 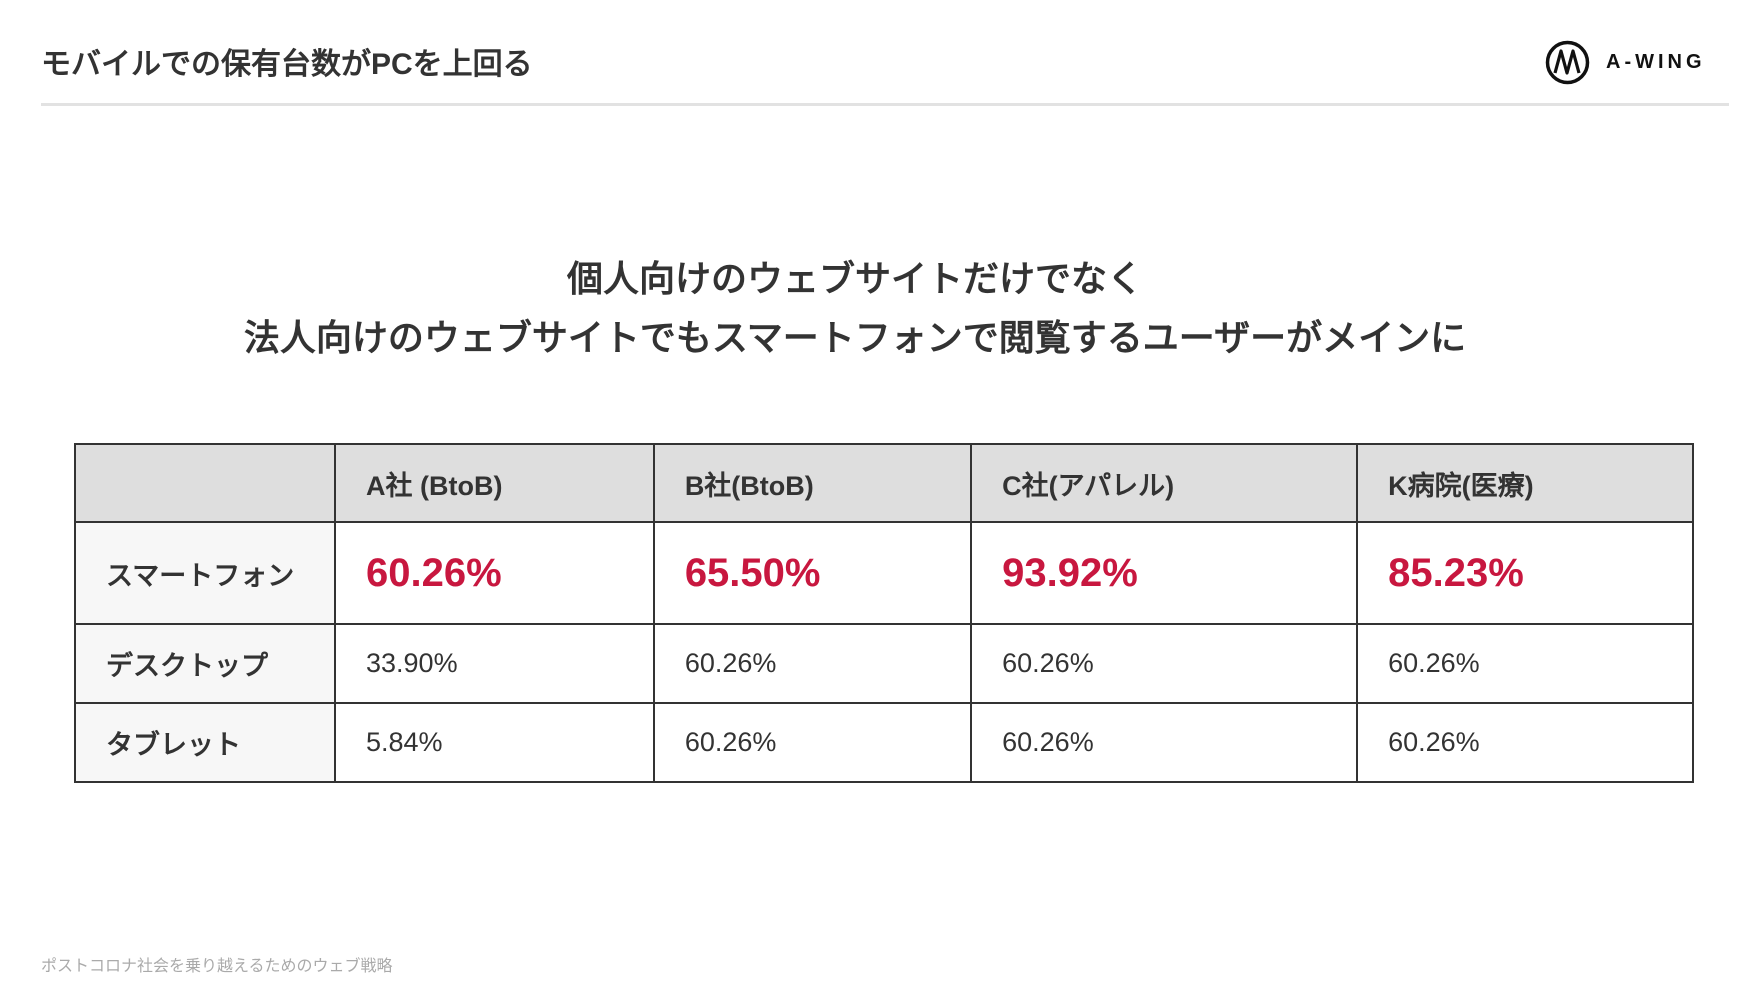 I want to click on a-wing-logo-icon, so click(x=1567, y=62).